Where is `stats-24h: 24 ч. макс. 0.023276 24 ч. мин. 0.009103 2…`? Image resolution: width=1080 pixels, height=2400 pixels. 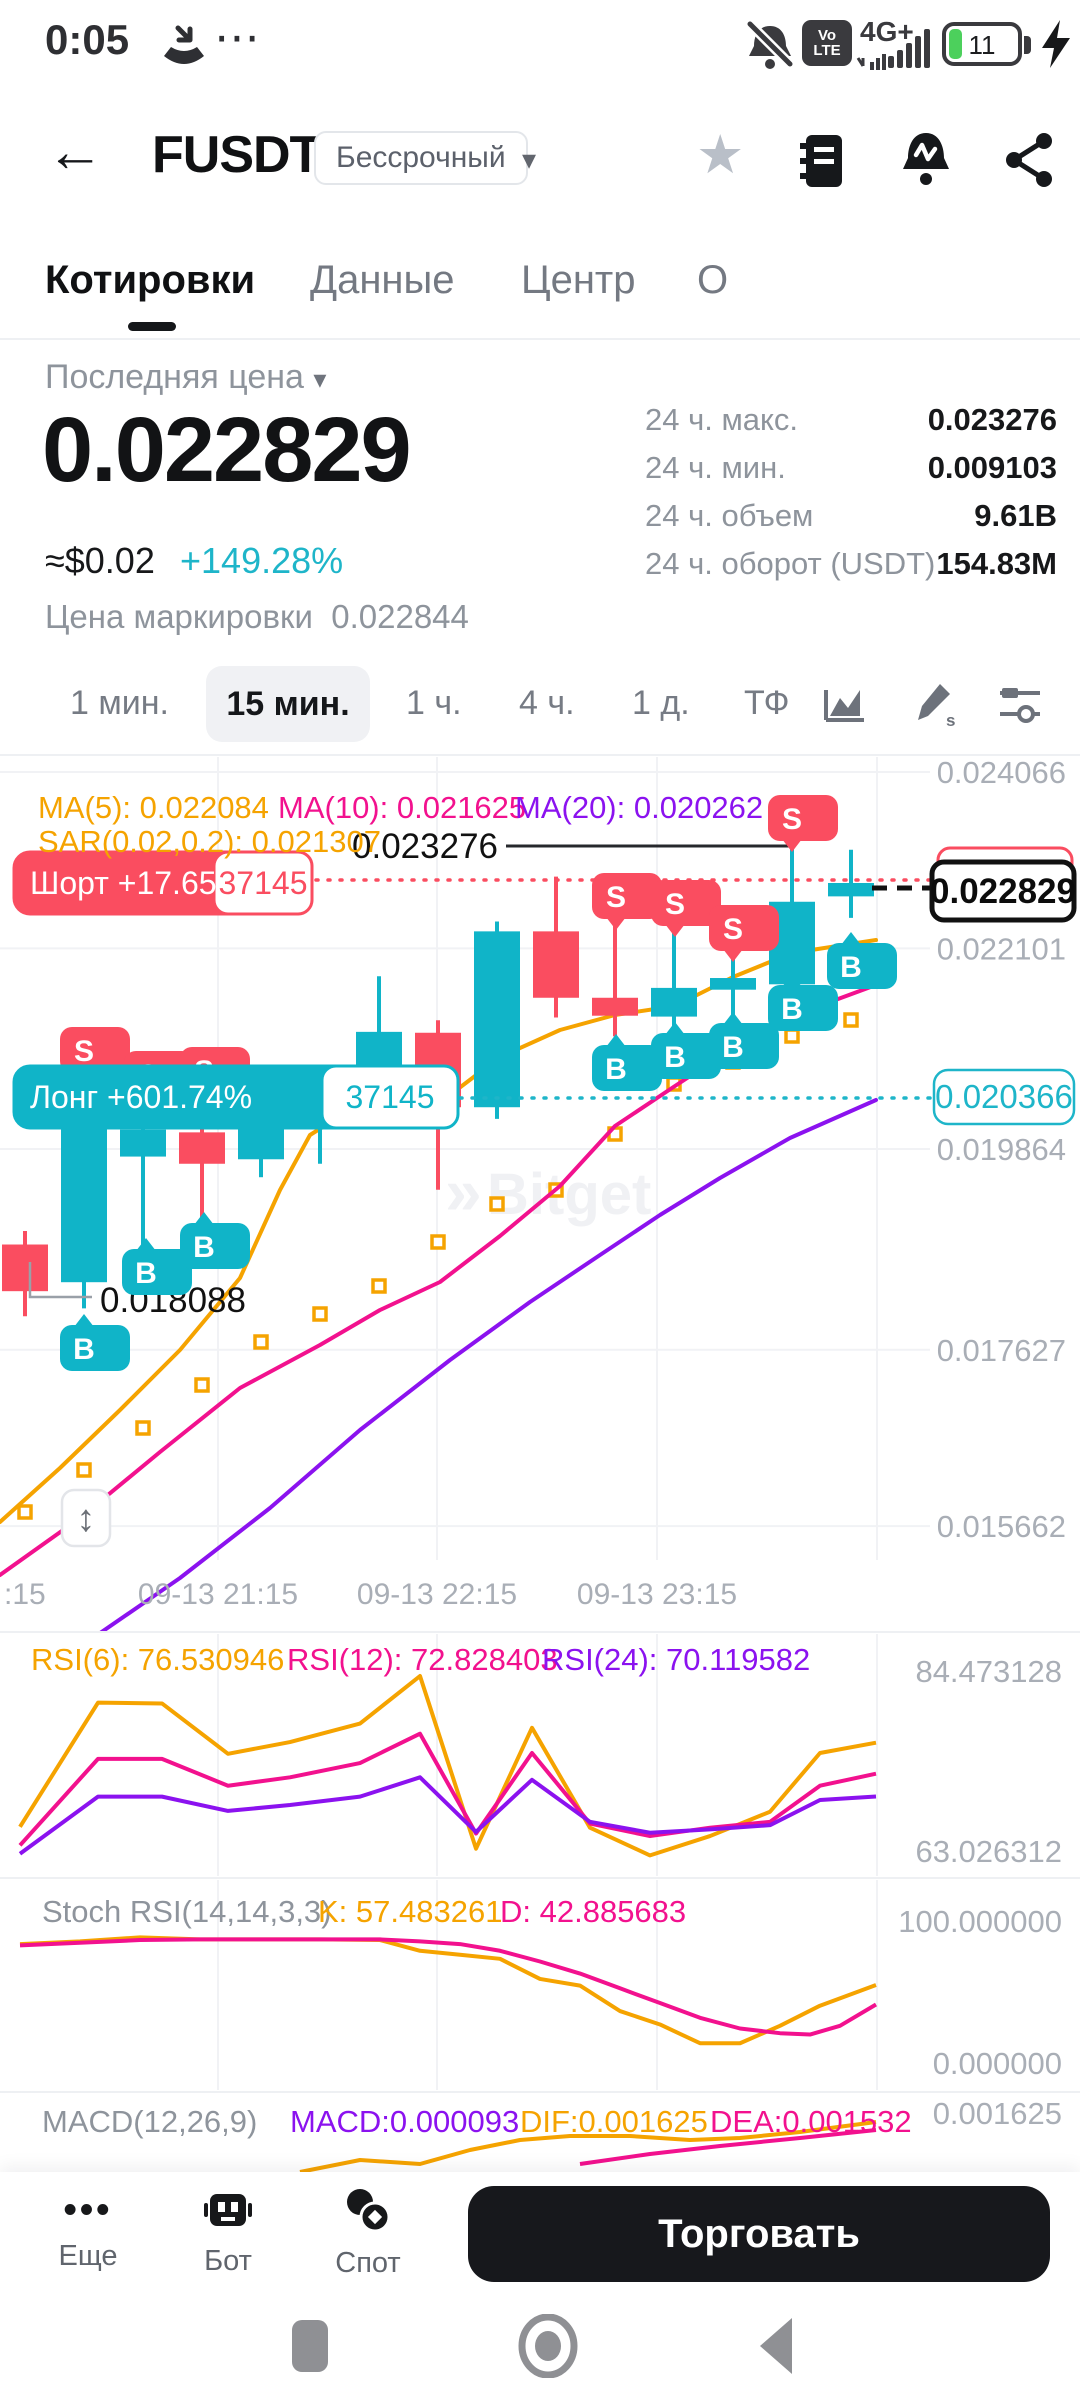 stats-24h: 24 ч. макс. 0.023276 24 ч. мин. 0.009103 2… is located at coordinates (851, 492).